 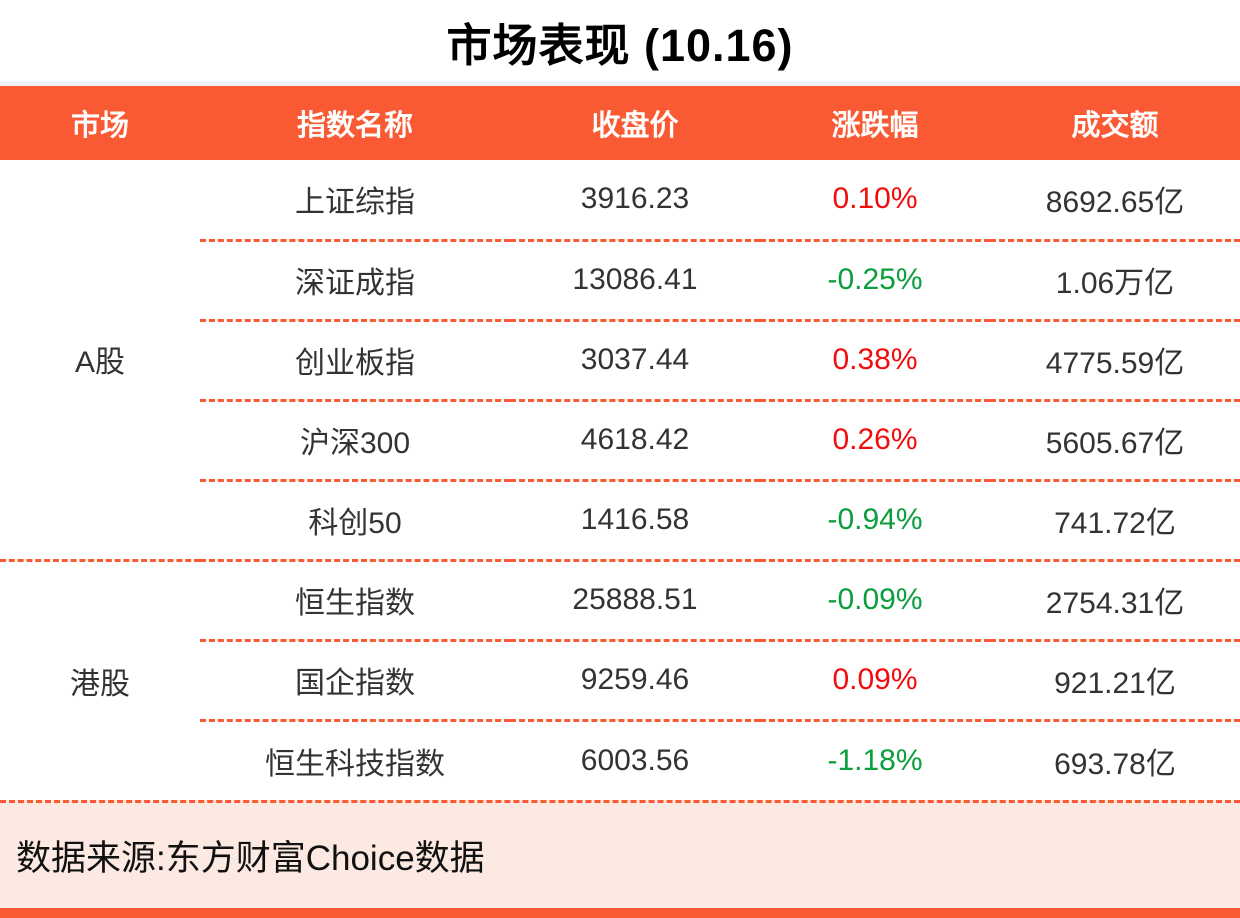 What do you see at coordinates (620, 45) in the screenshot?
I see `page-title: 市场表现 (10.16)` at bounding box center [620, 45].